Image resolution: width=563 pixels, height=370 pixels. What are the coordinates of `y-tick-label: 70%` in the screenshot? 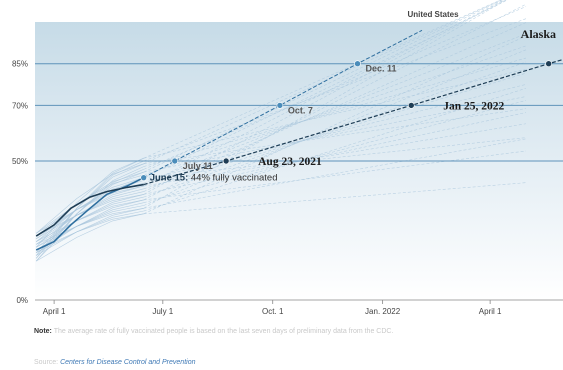 It's located at (20, 105).